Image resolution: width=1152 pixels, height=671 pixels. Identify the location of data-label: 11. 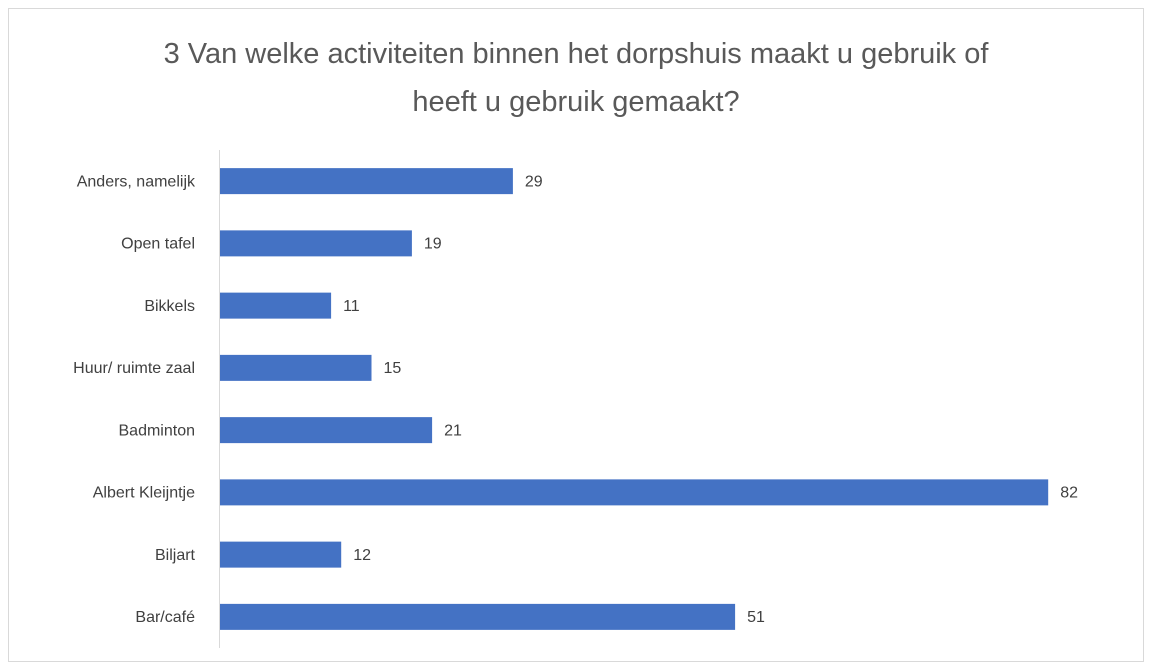
(351, 306).